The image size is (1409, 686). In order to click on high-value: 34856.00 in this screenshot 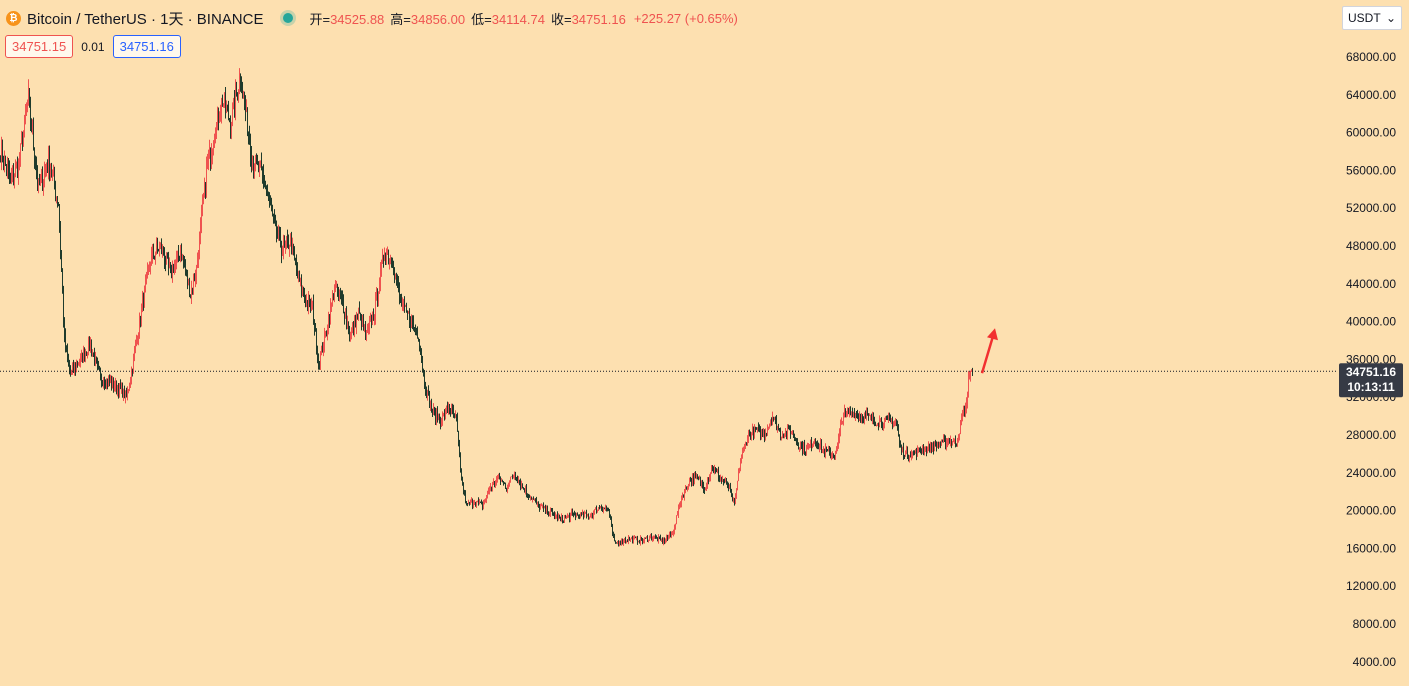, I will do `click(438, 19)`.